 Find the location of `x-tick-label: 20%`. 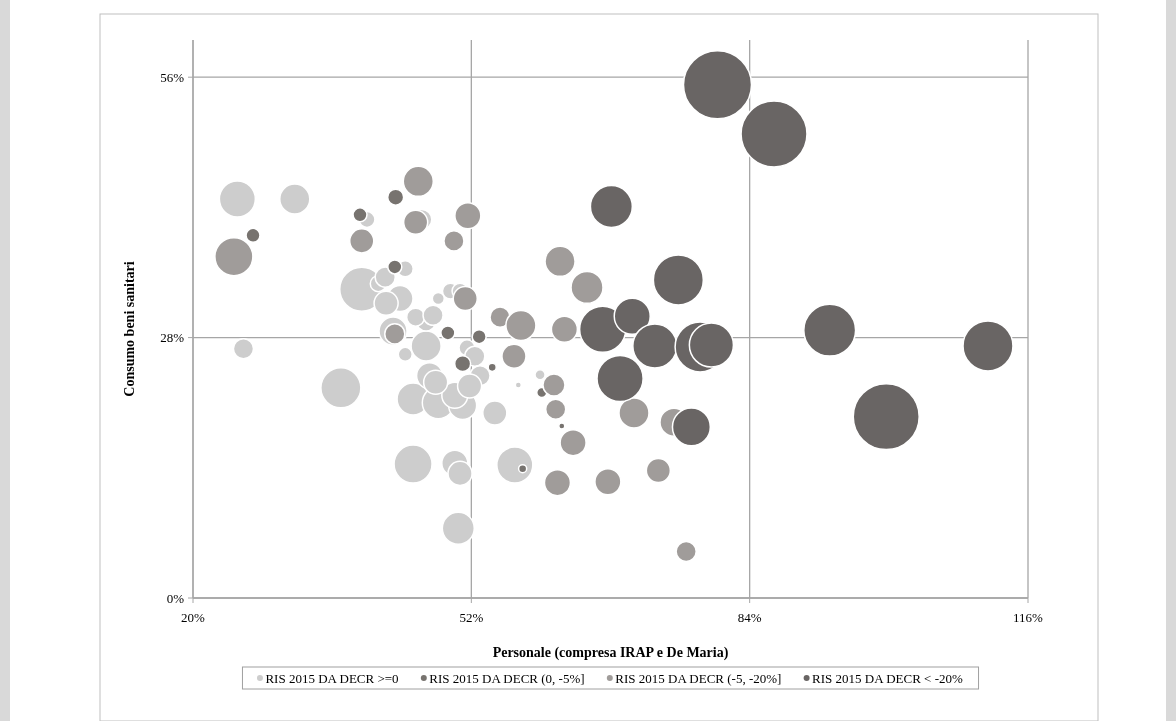

x-tick-label: 20% is located at coordinates (193, 617).